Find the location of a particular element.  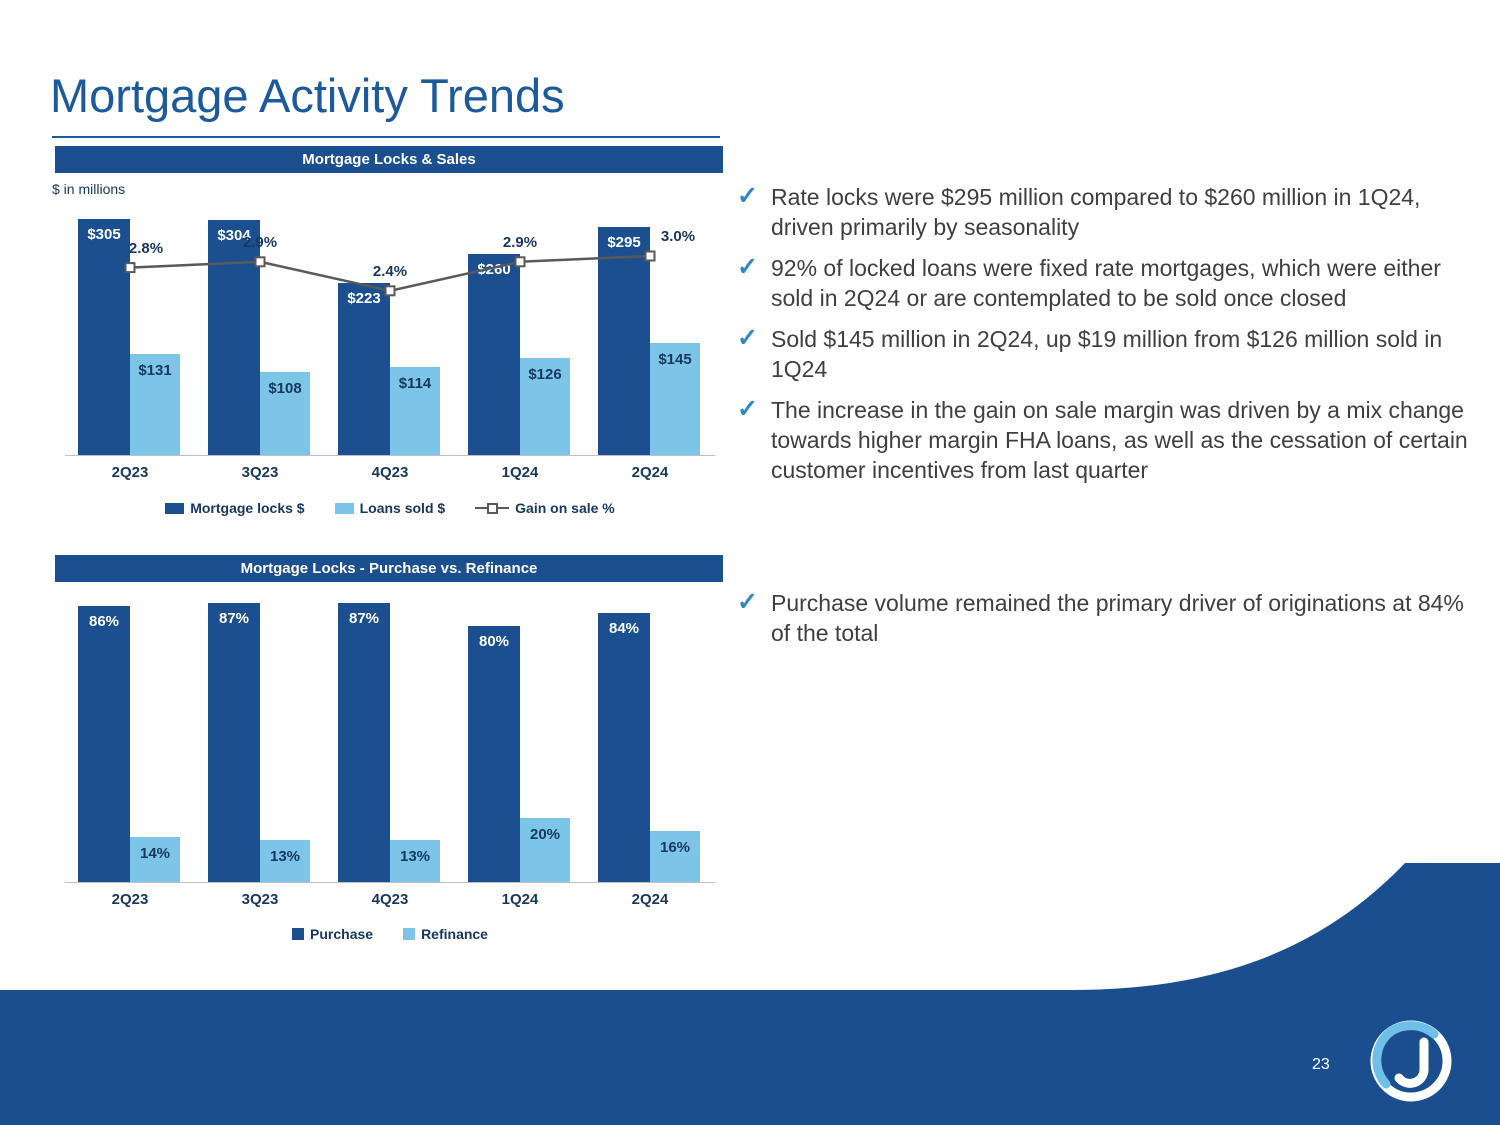

page-title: Mortgage Activity Trends is located at coordinates (307, 95).